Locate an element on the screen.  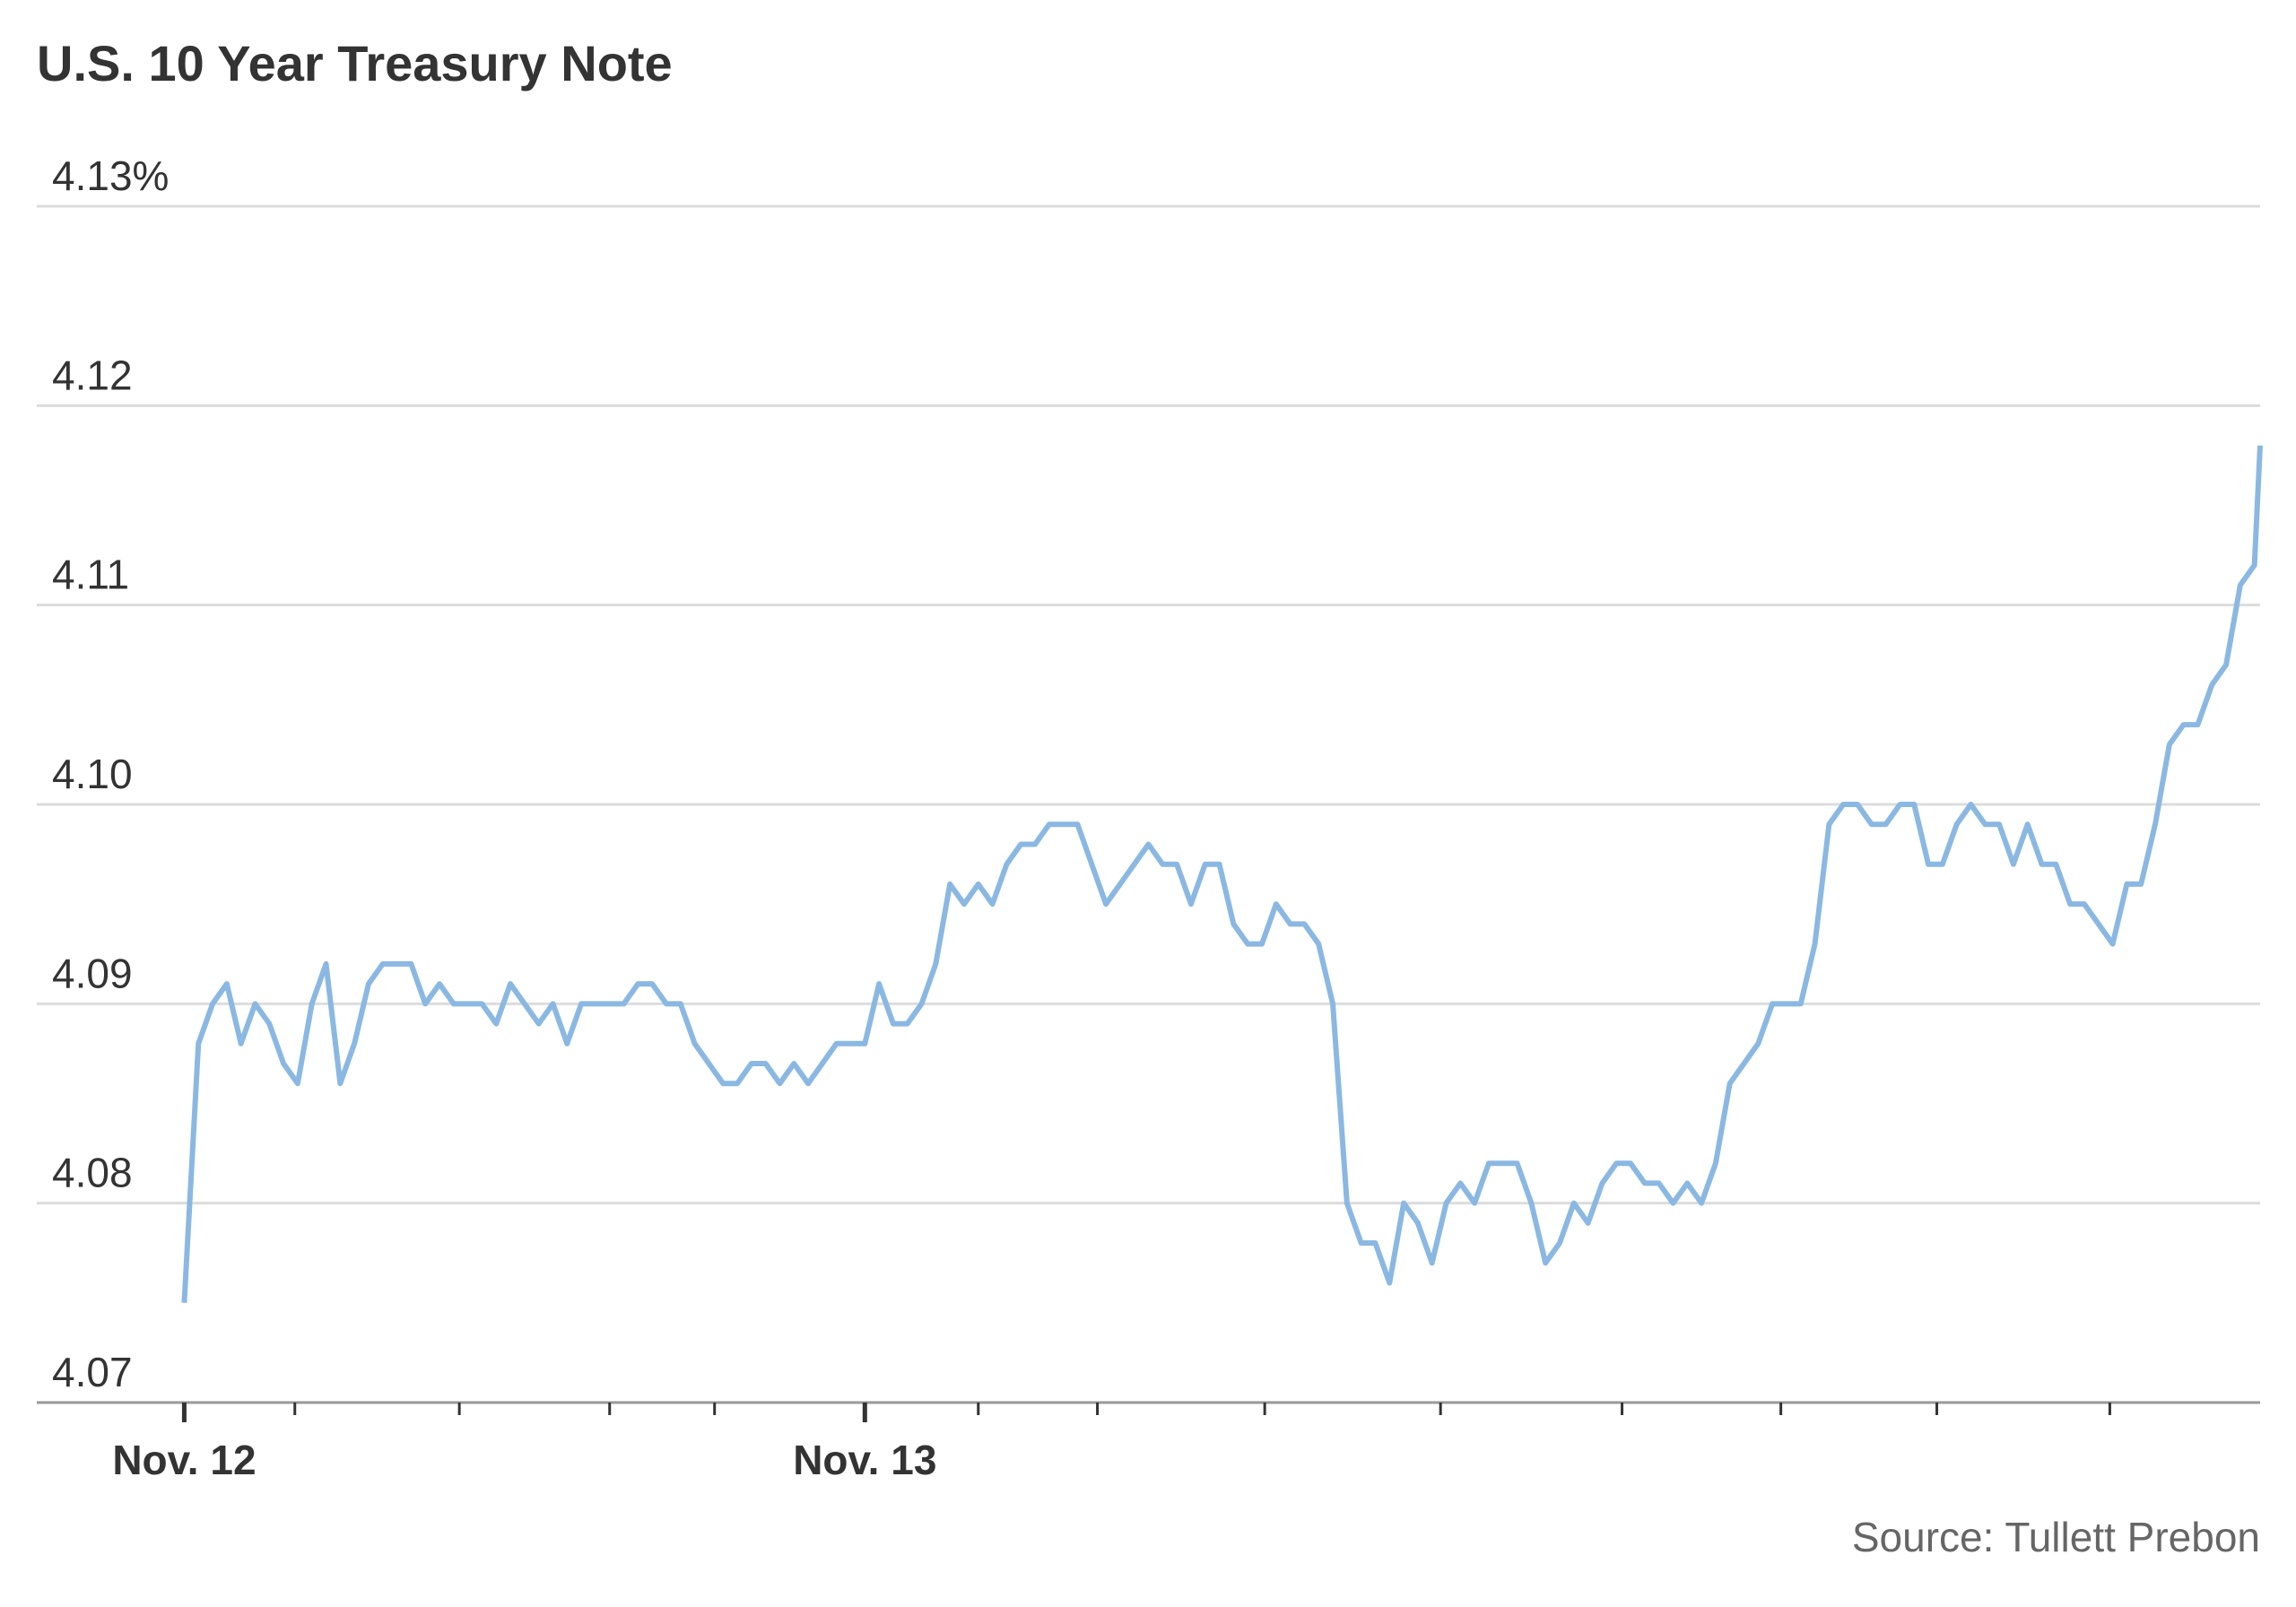
y-tick-label: 4.07 is located at coordinates (92, 1372).